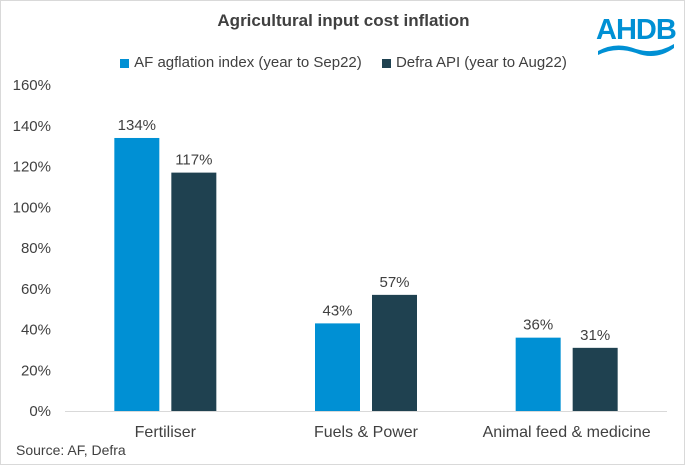 The height and width of the screenshot is (465, 685). What do you see at coordinates (538, 325) in the screenshot?
I see `data-label: 36%` at bounding box center [538, 325].